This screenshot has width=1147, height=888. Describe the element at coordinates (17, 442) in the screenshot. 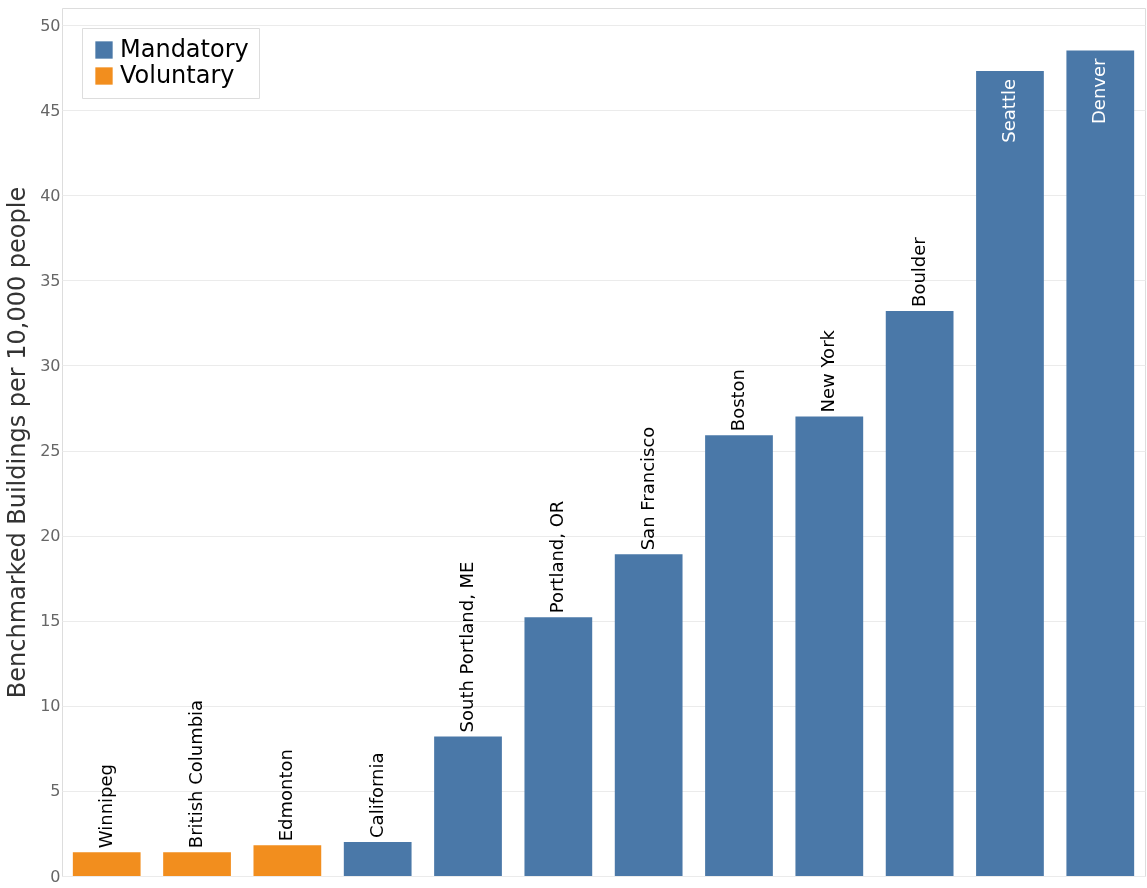

I see `y-axis-title: Benchmarked Buildings per 10,000 people` at that location.